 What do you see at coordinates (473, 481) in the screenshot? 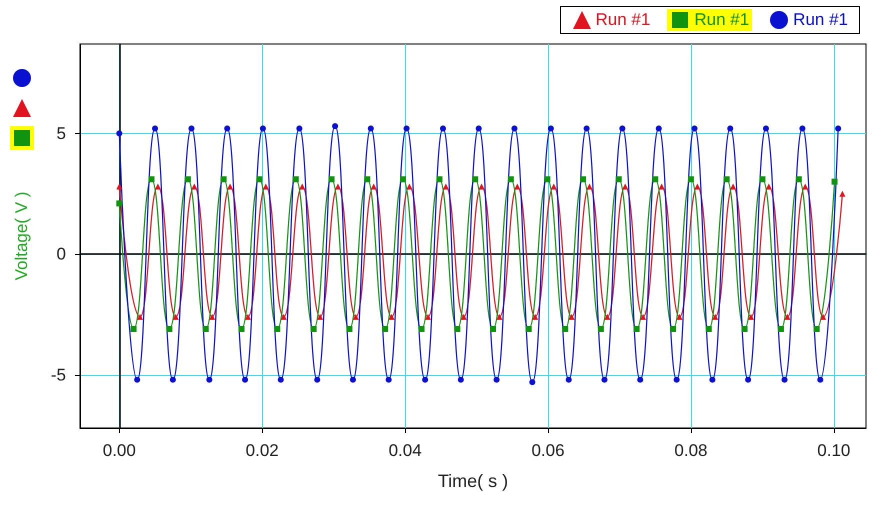
I see `x-axis-title: Time( s )` at bounding box center [473, 481].